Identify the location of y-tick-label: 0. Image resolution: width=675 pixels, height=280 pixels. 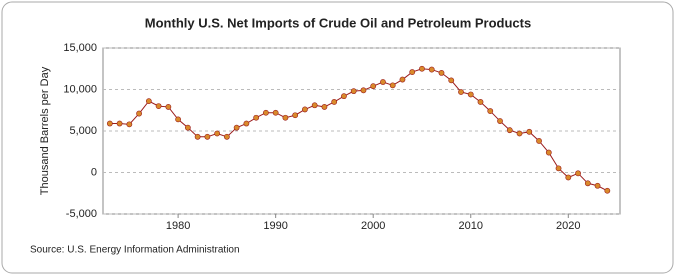
(94, 172).